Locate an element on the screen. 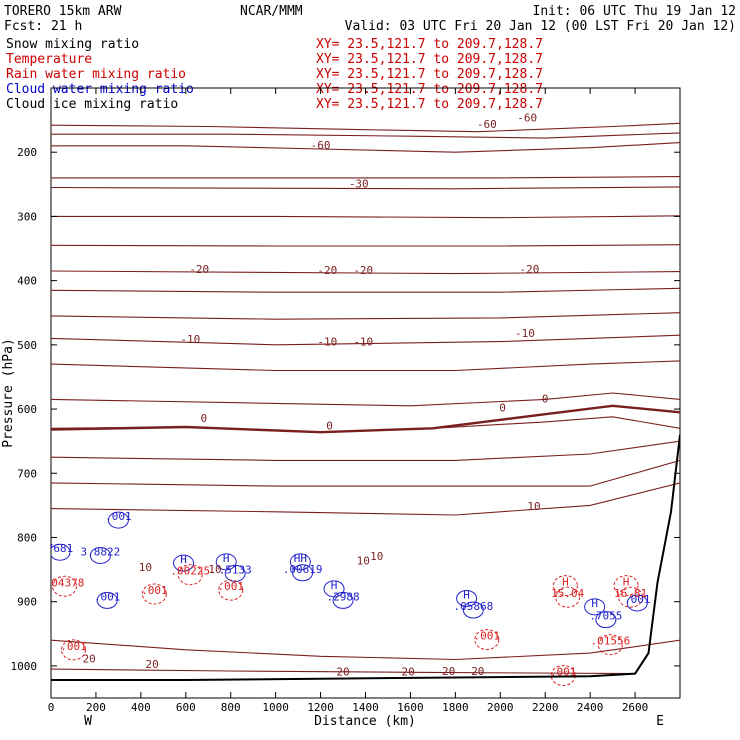 This screenshot has width=740, height=740. y-tick-label: 600 is located at coordinates (27, 409).